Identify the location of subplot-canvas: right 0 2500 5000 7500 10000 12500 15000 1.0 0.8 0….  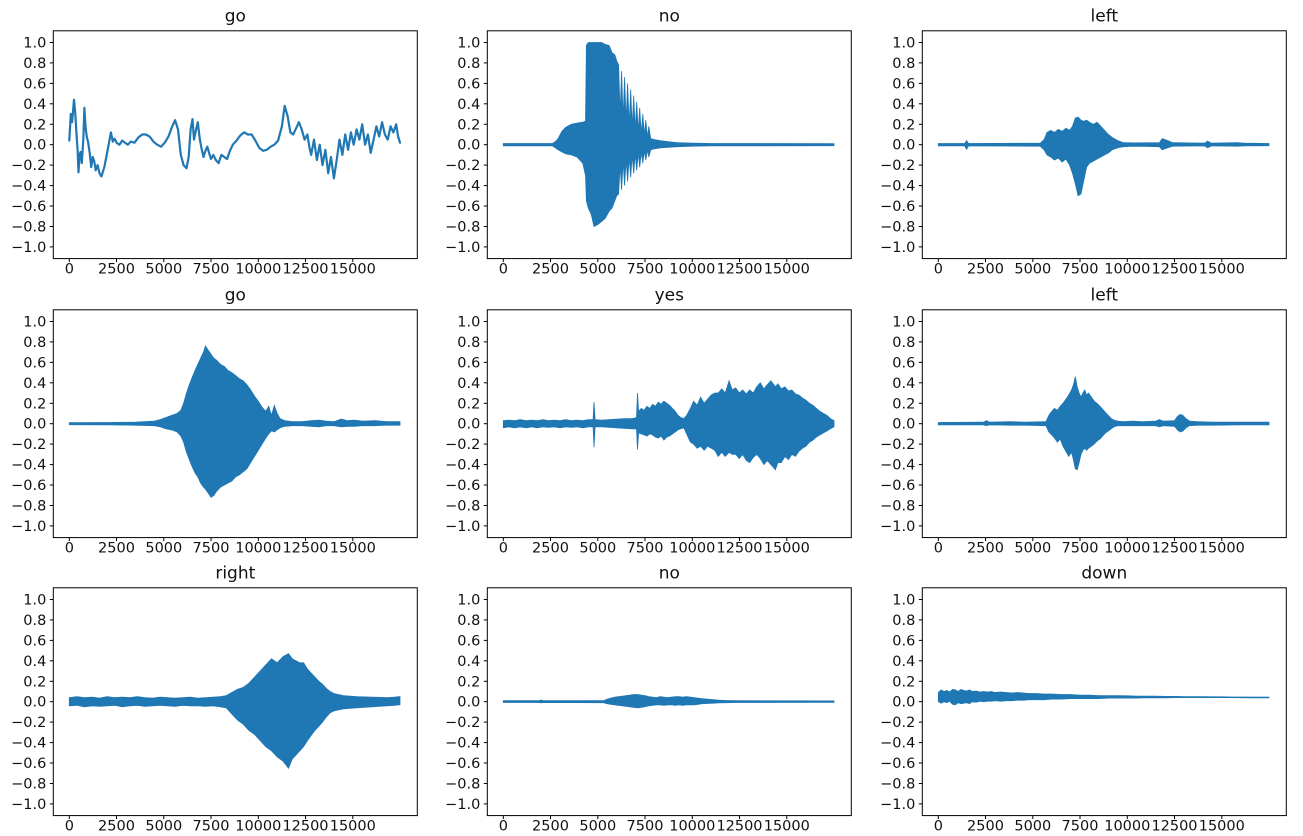
(214, 699).